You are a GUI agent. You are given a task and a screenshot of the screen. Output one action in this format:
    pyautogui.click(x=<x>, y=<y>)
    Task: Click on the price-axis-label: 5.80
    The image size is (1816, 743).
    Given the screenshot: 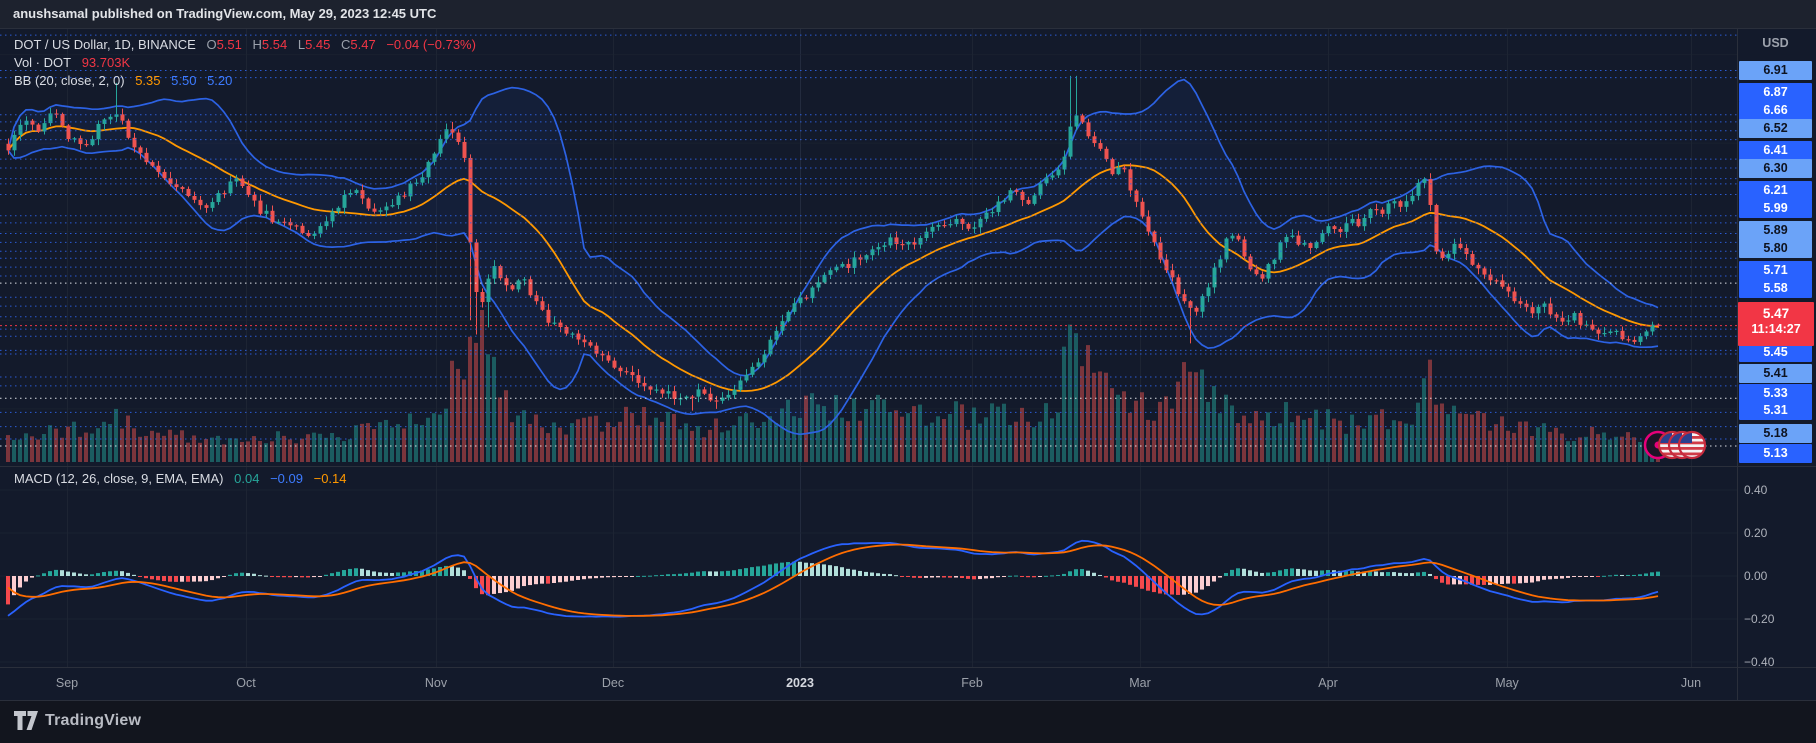 What is the action you would take?
    pyautogui.click(x=1775, y=248)
    